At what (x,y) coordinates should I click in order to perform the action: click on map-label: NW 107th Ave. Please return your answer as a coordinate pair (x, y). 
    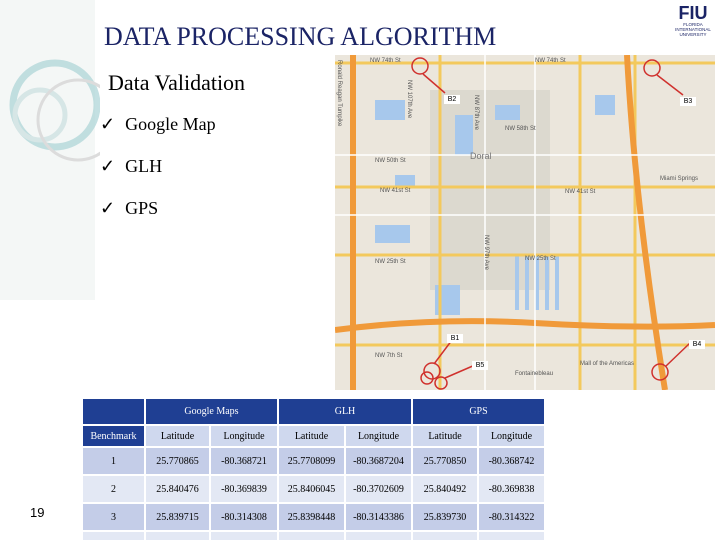
    Looking at the image, I should click on (409, 99).